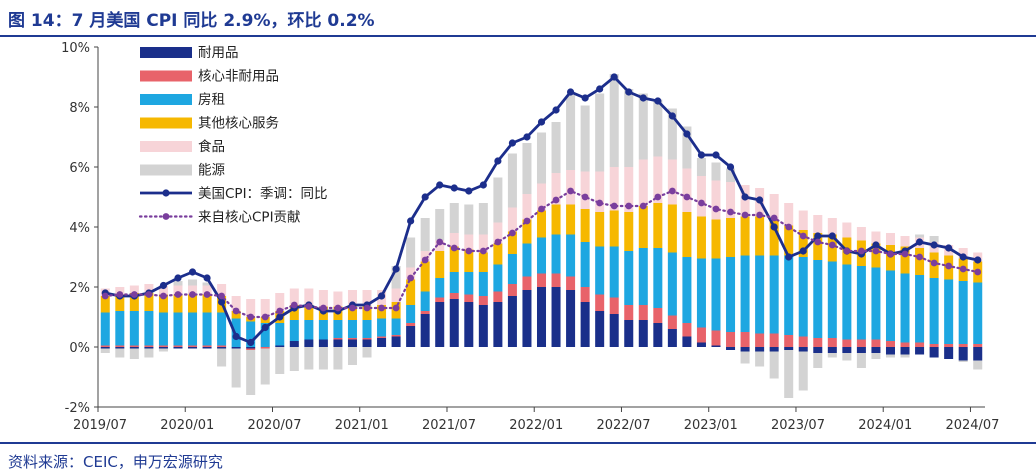 The height and width of the screenshot is (475, 1036). Describe the element at coordinates (798, 425) in the screenshot. I see `x-tick-label: 2023/07` at that location.